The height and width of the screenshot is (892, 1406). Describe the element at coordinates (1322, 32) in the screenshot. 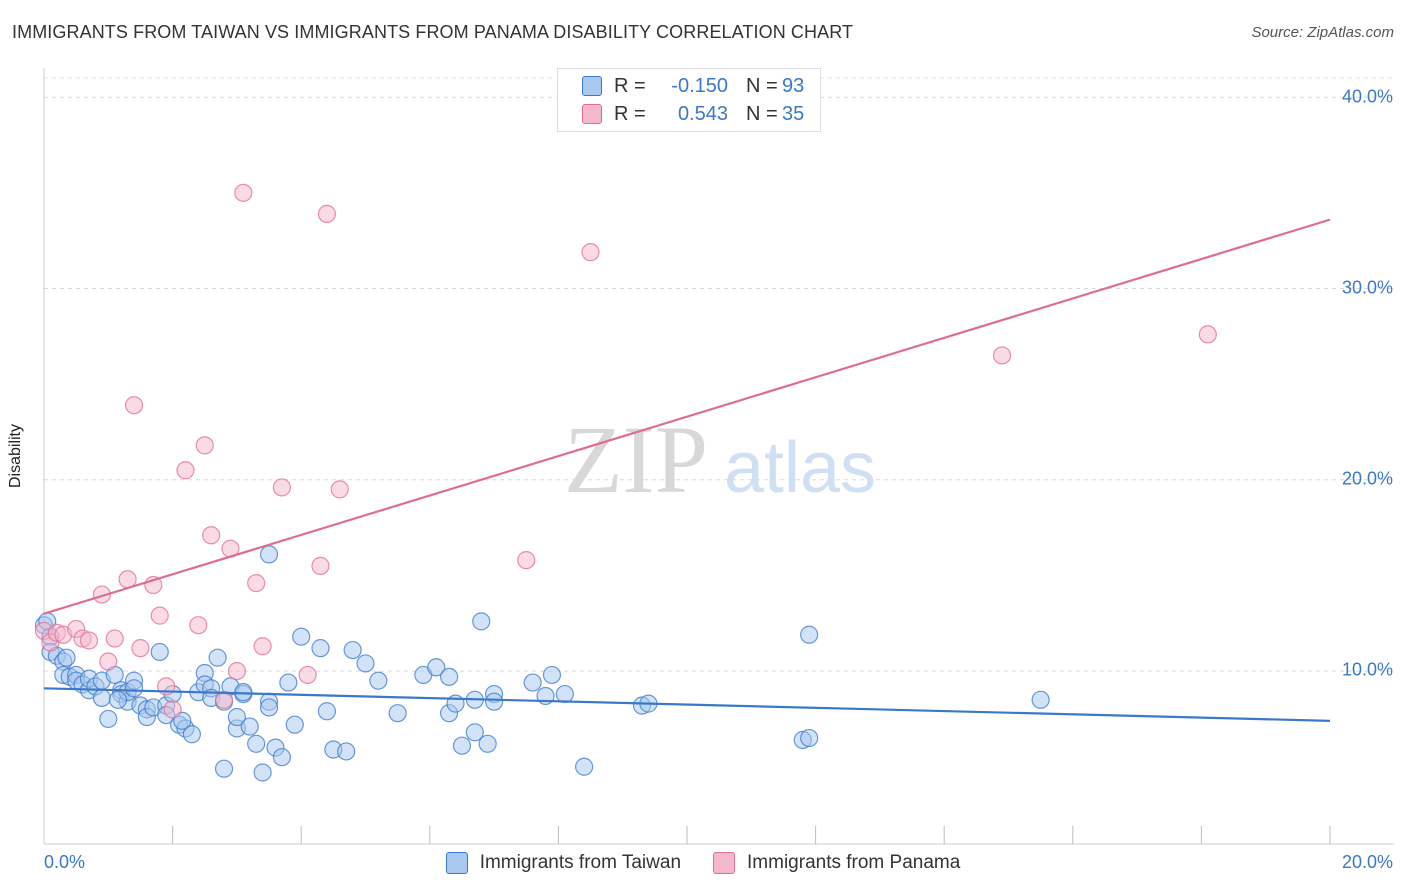

I see `source-label: Source: ZipAtlas.com` at that location.